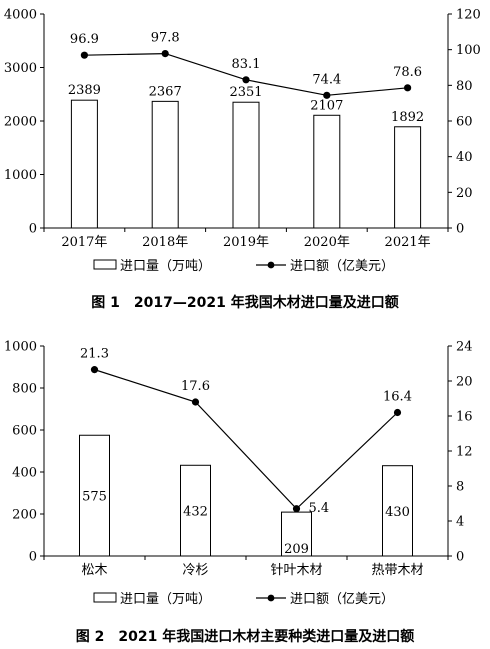 The image size is (490, 649). Describe the element at coordinates (165, 38) in the screenshot. I see `line-value-label: 97.8` at that location.